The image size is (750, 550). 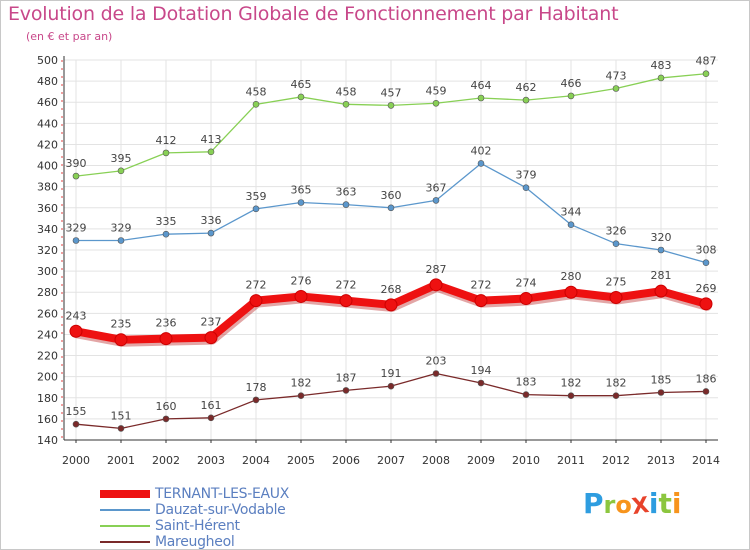 I want to click on data-label: 161, so click(x=211, y=405).